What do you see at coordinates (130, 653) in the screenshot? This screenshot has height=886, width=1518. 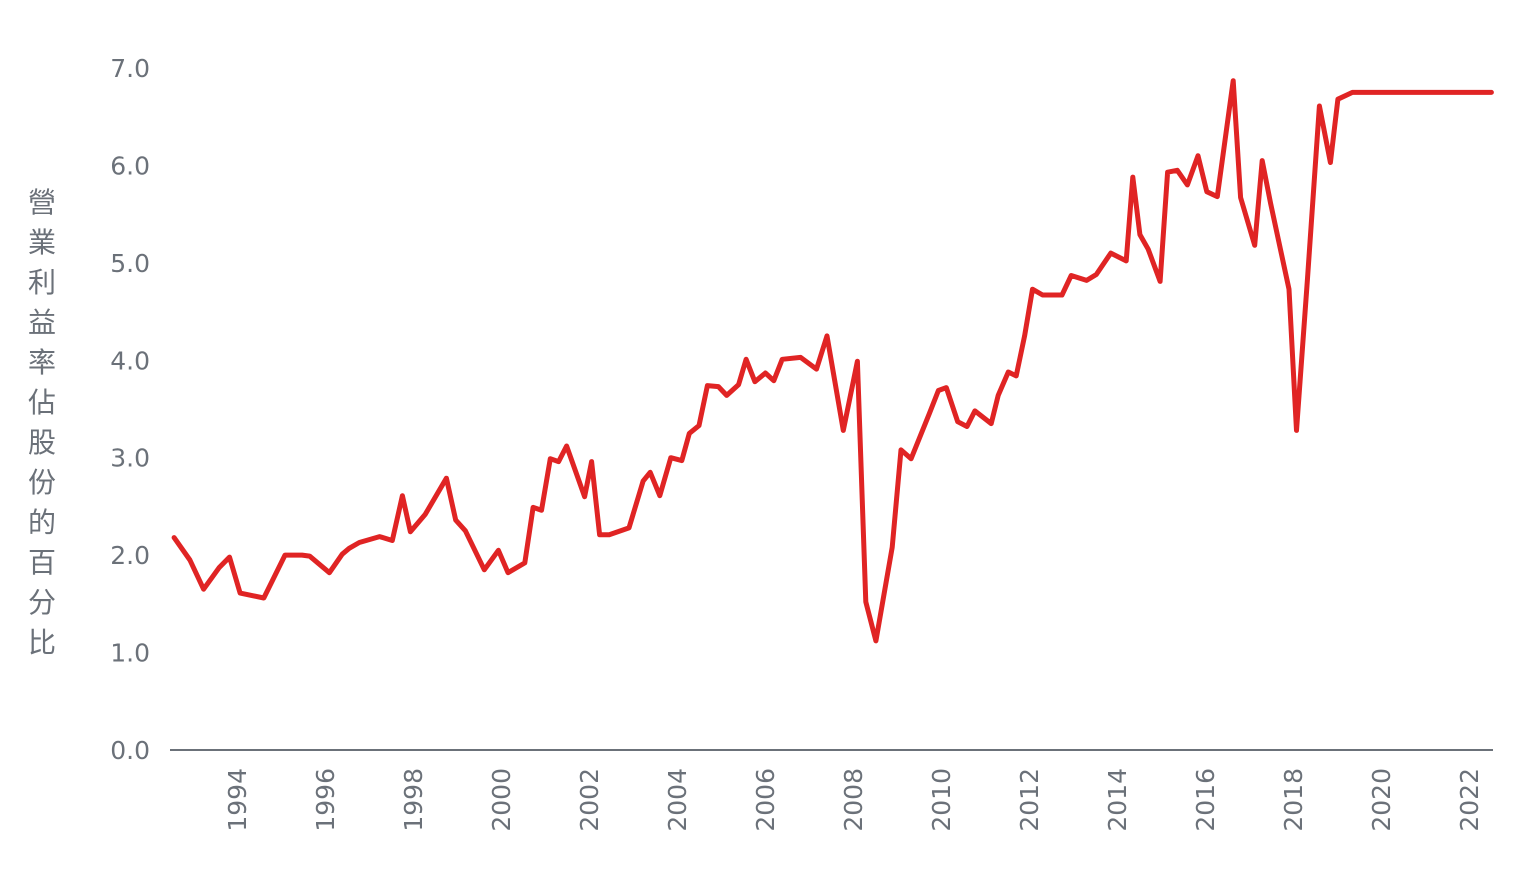 I see `y-tick-label: 1.0` at bounding box center [130, 653].